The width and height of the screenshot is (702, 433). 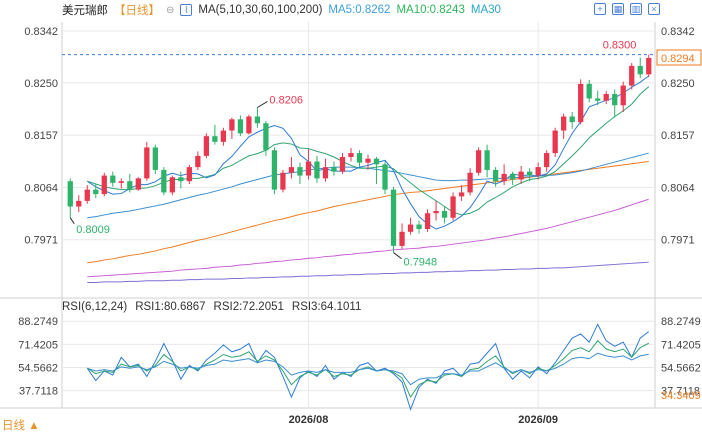 What do you see at coordinates (137, 11) in the screenshot?
I see `period-selector: 【日线】` at bounding box center [137, 11].